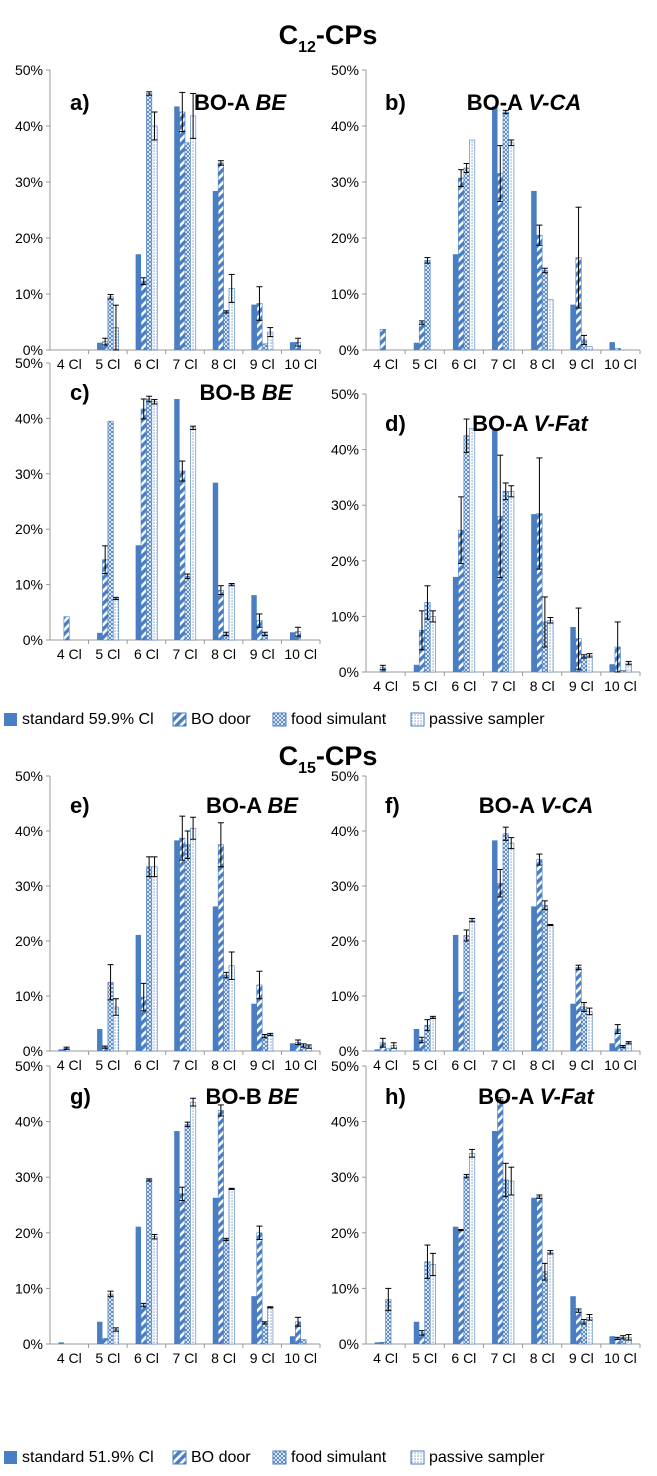  I want to click on section-title-c15-rest: -CPs, so click(347, 756).